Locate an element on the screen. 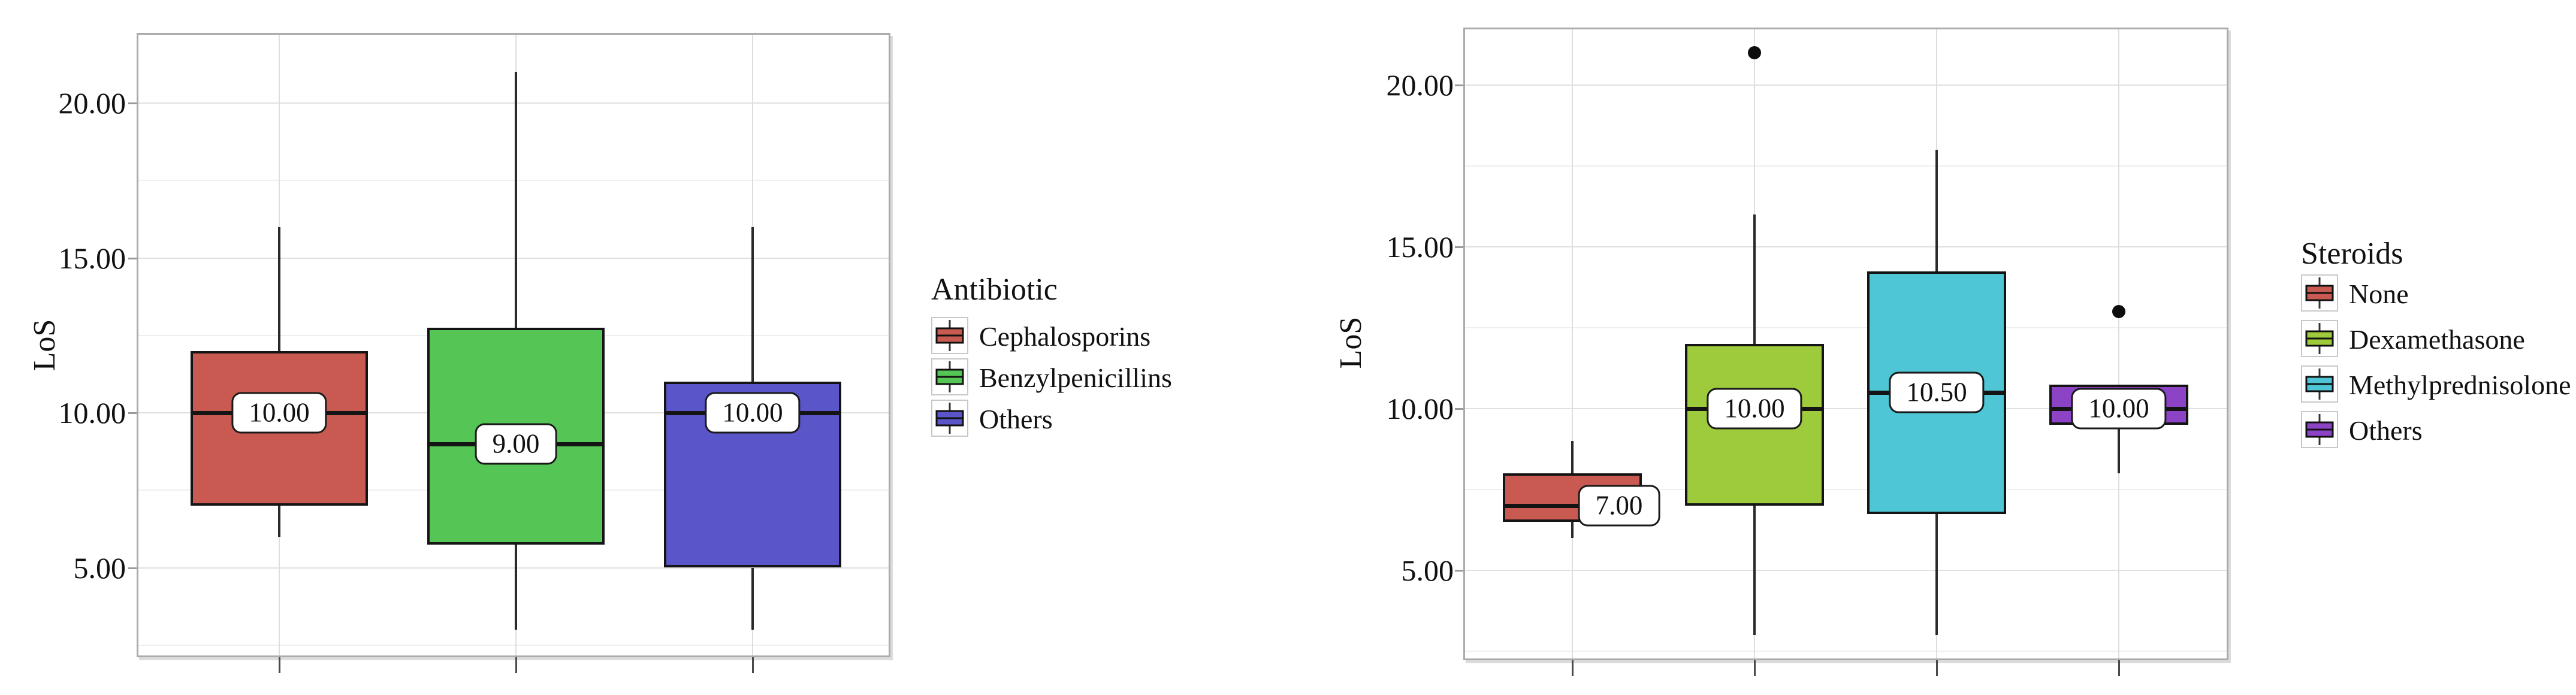 Image resolution: width=2576 pixels, height=695 pixels. lower-whisker-cephalosporins is located at coordinates (279, 521).